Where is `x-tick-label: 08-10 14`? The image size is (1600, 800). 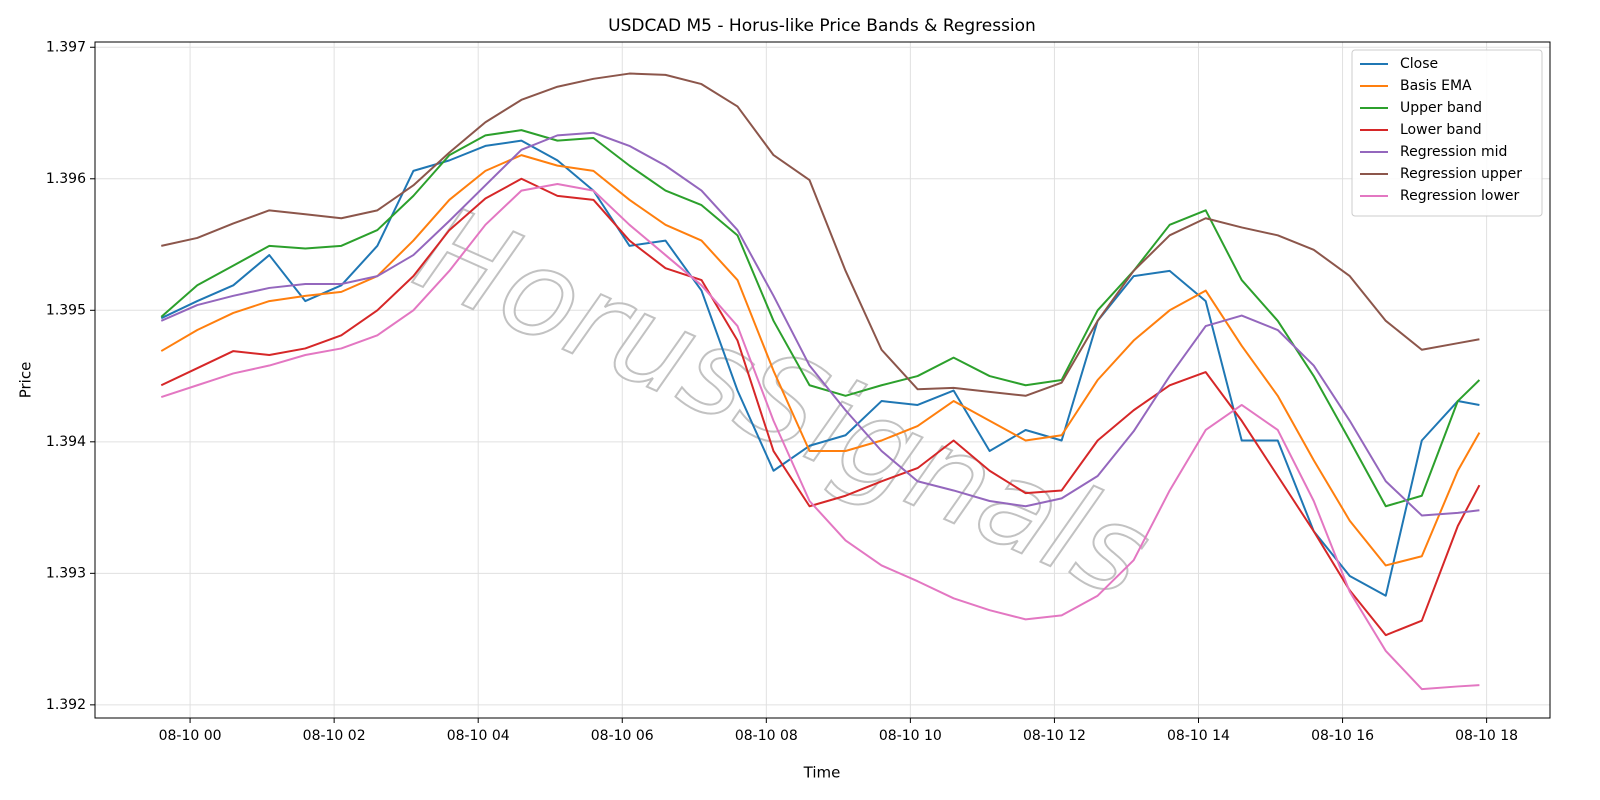 x-tick-label: 08-10 14 is located at coordinates (1198, 736).